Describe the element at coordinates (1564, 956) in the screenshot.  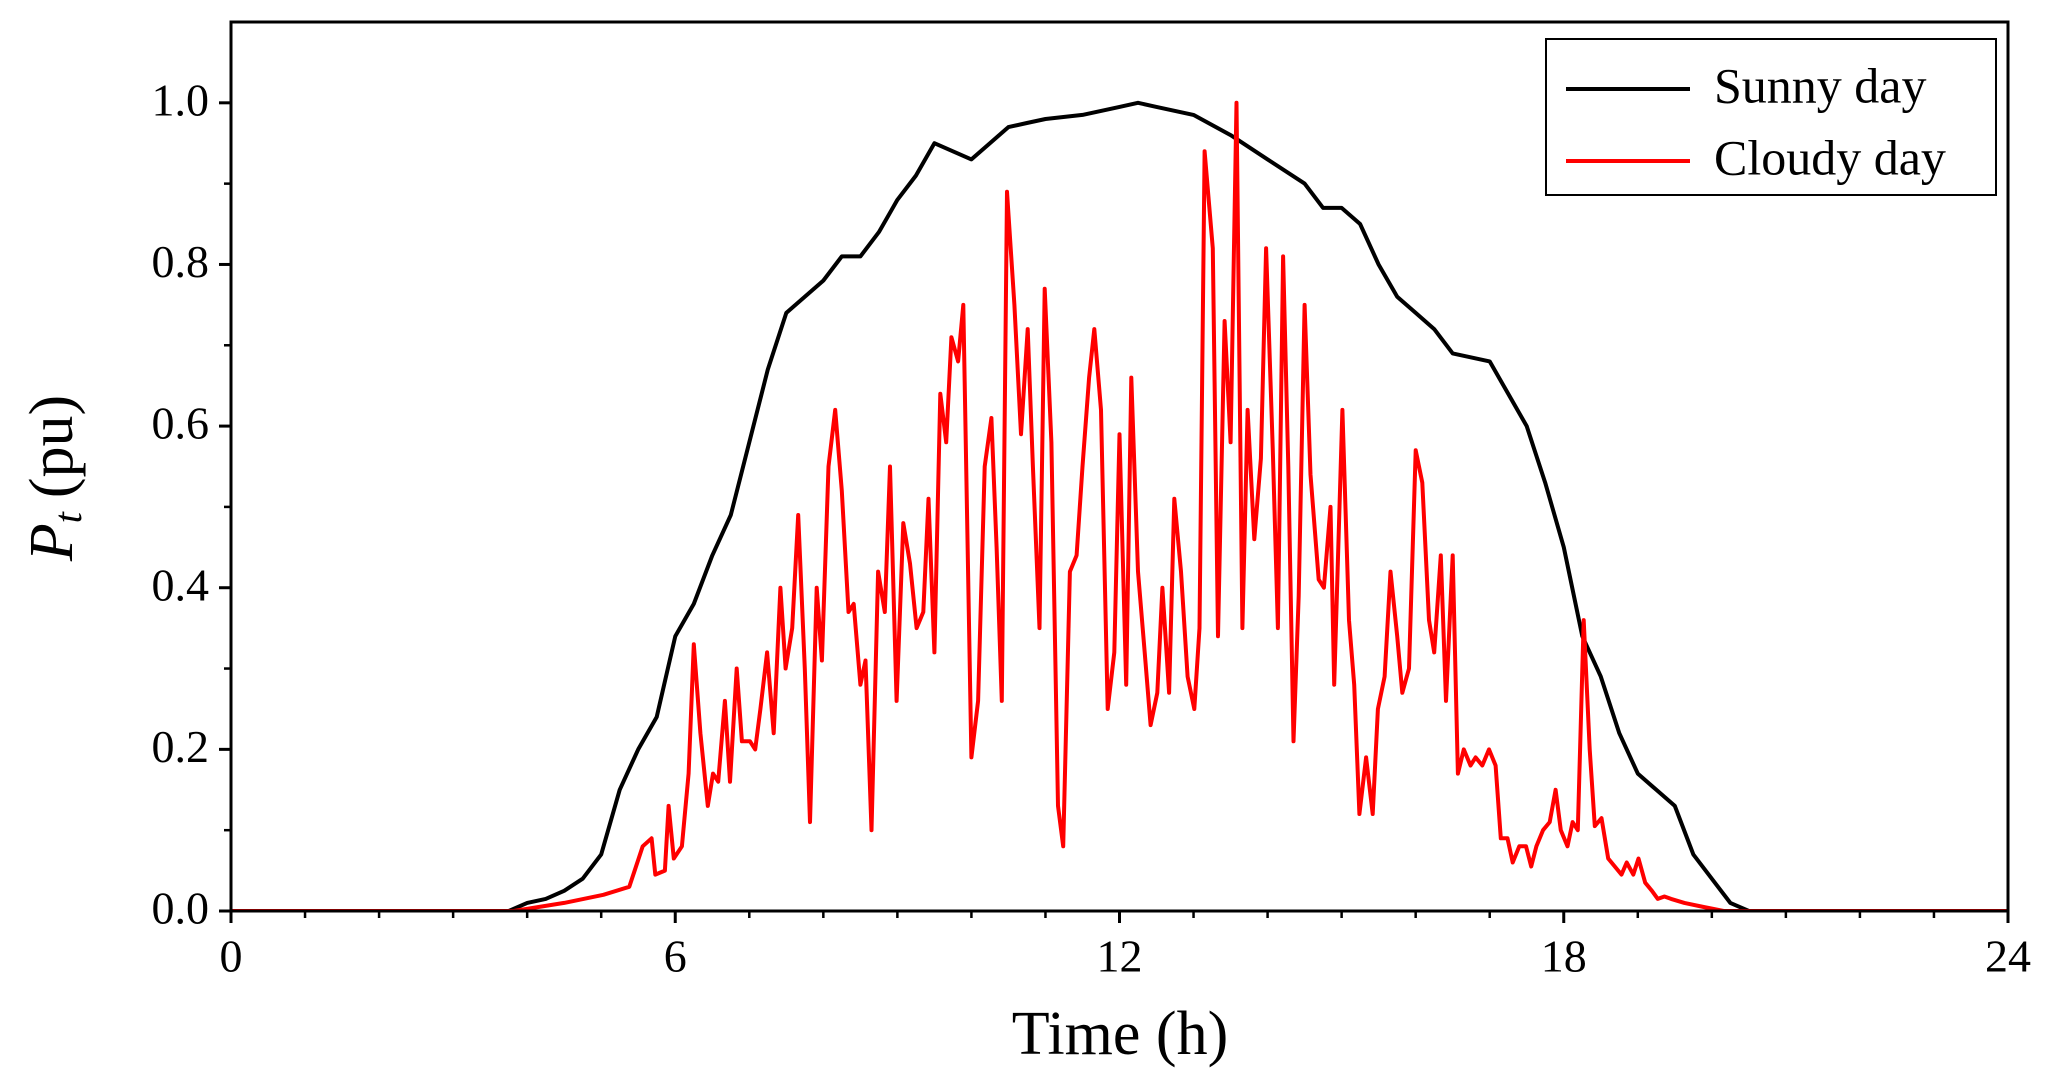
I see `x-tick-label: 18` at that location.